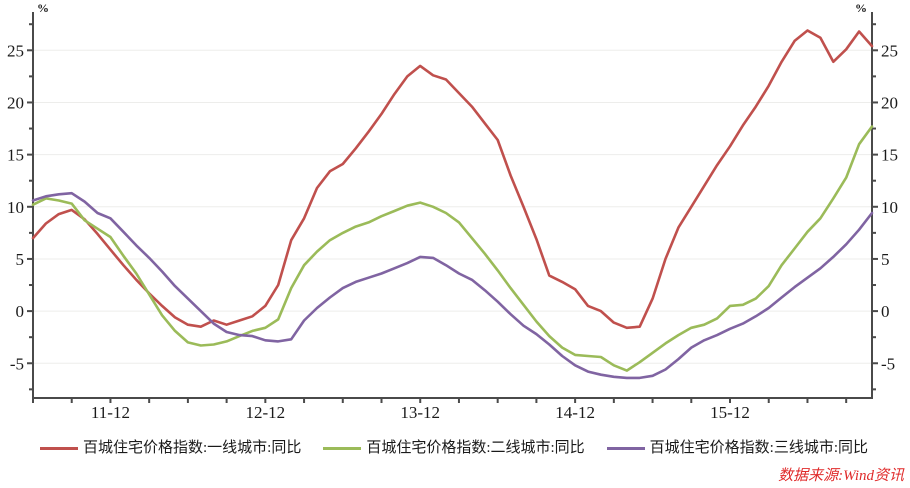 This screenshot has width=910, height=488. What do you see at coordinates (15, 155) in the screenshot?
I see `y-axis-label-left: 15` at bounding box center [15, 155].